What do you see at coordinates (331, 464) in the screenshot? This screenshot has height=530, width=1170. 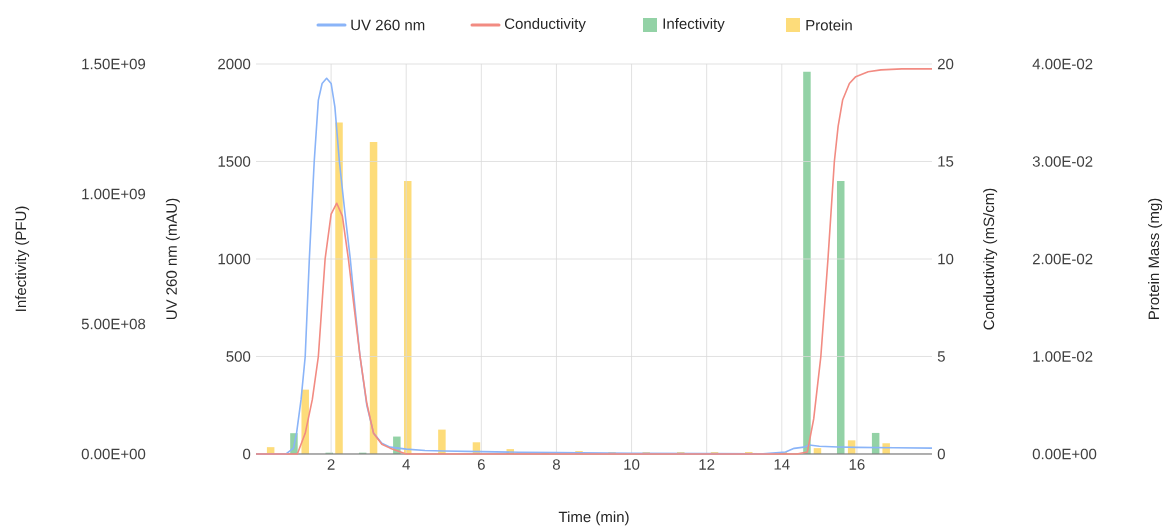 I see `x-tick-label: 2` at bounding box center [331, 464].